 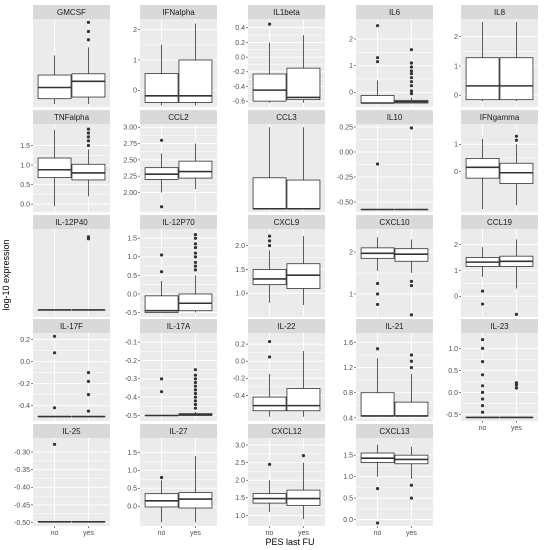 What do you see at coordinates (71, 326) in the screenshot?
I see `strip-label: IL-17F` at bounding box center [71, 326].